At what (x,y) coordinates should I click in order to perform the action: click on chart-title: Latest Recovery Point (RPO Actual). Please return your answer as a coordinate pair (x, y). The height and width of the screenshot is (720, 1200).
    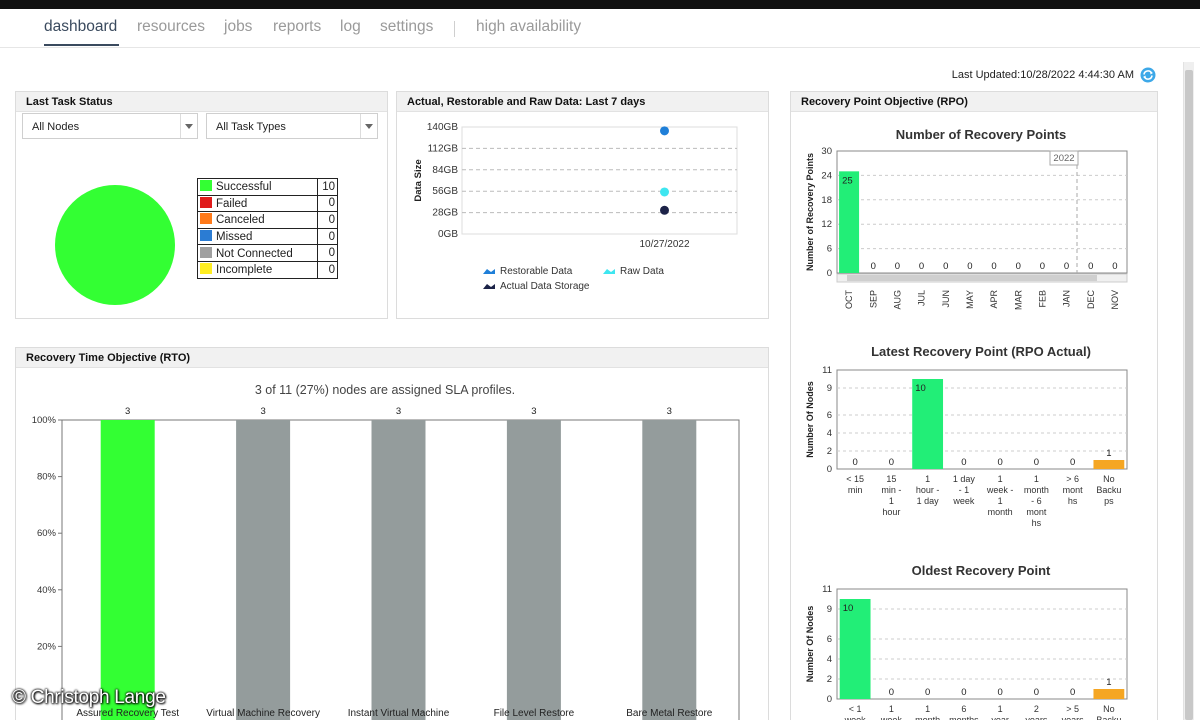
    Looking at the image, I should click on (981, 351).